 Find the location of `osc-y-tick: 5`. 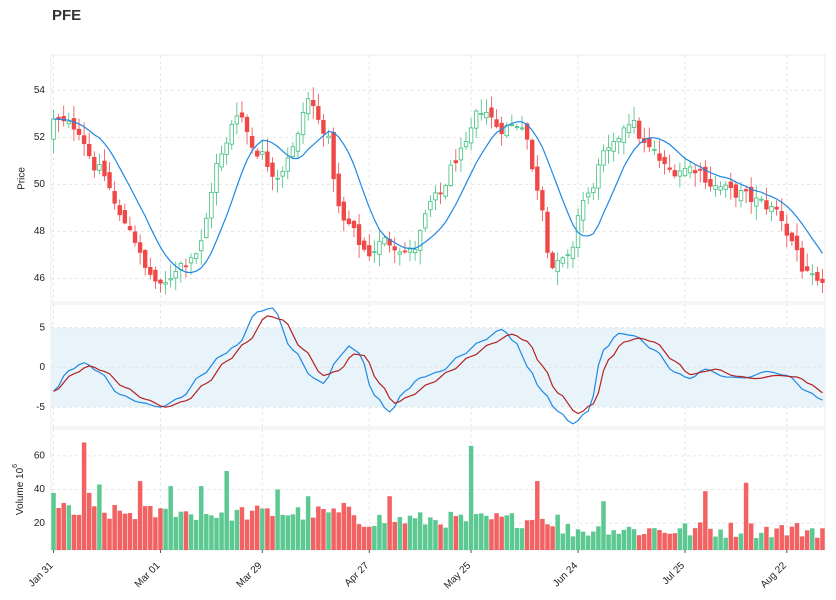

osc-y-tick: 5 is located at coordinates (42, 327).